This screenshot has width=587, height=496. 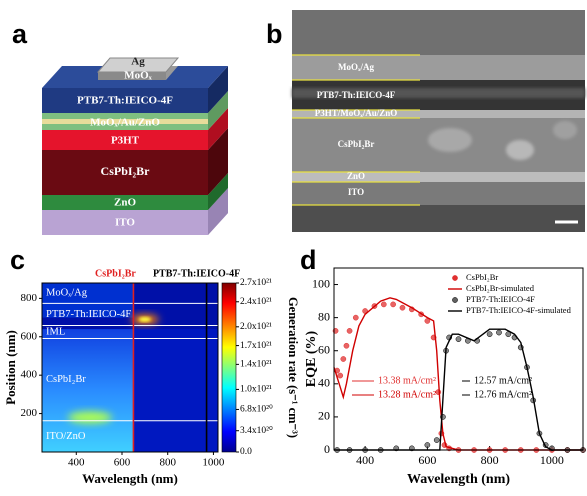 What do you see at coordinates (256, 409) in the screenshot?
I see `colorbar-tick-label: 6.8x10²⁰` at bounding box center [256, 409].